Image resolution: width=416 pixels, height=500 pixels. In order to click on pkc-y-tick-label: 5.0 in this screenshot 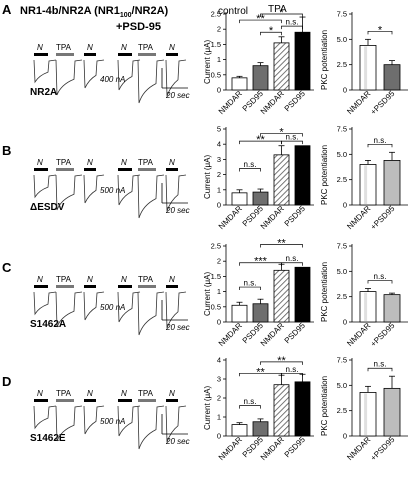, I will do `click(342, 154)`.